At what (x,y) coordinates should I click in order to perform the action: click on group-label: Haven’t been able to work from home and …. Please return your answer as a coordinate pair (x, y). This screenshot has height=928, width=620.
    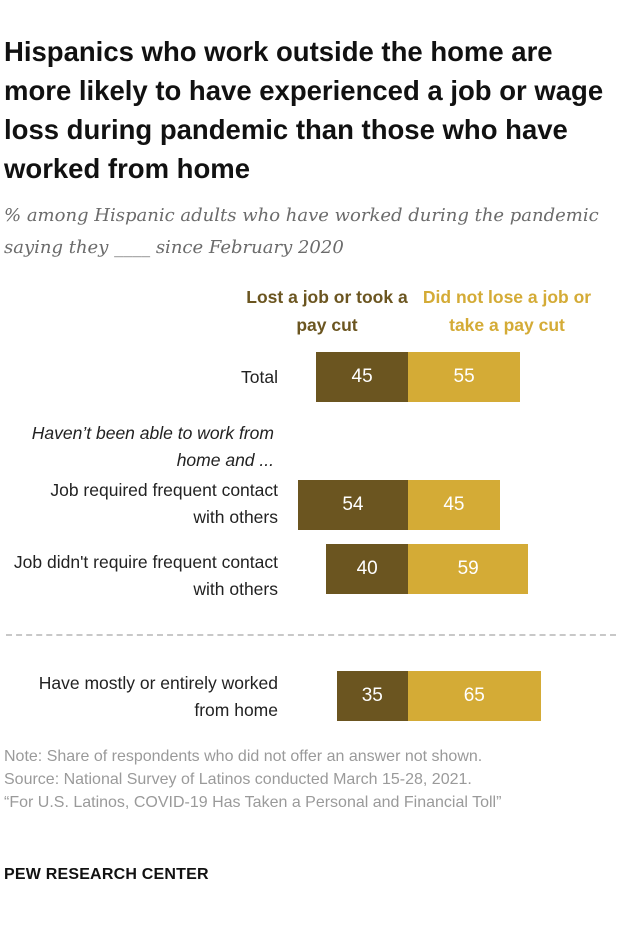
    Looking at the image, I should click on (152, 446).